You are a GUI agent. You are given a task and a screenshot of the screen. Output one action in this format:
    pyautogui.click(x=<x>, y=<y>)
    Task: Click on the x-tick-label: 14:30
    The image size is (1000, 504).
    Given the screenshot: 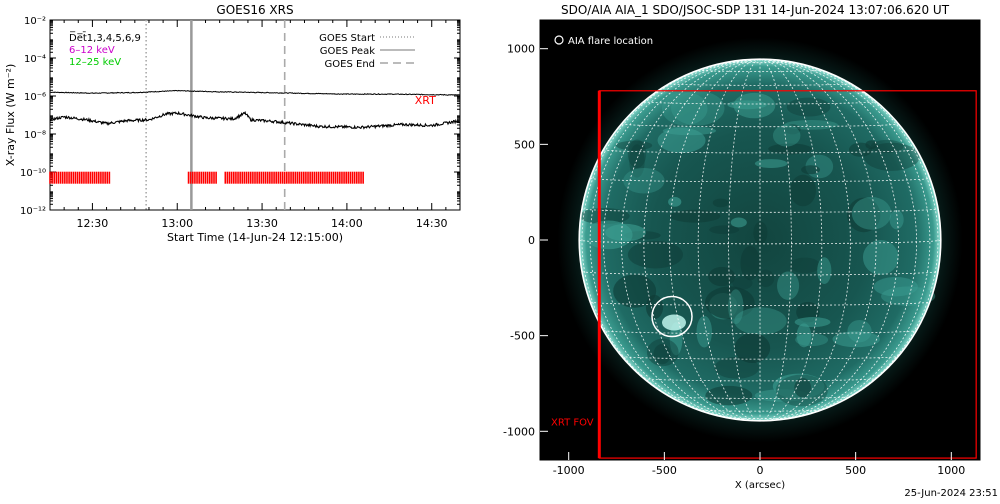 What is the action you would take?
    pyautogui.click(x=432, y=223)
    